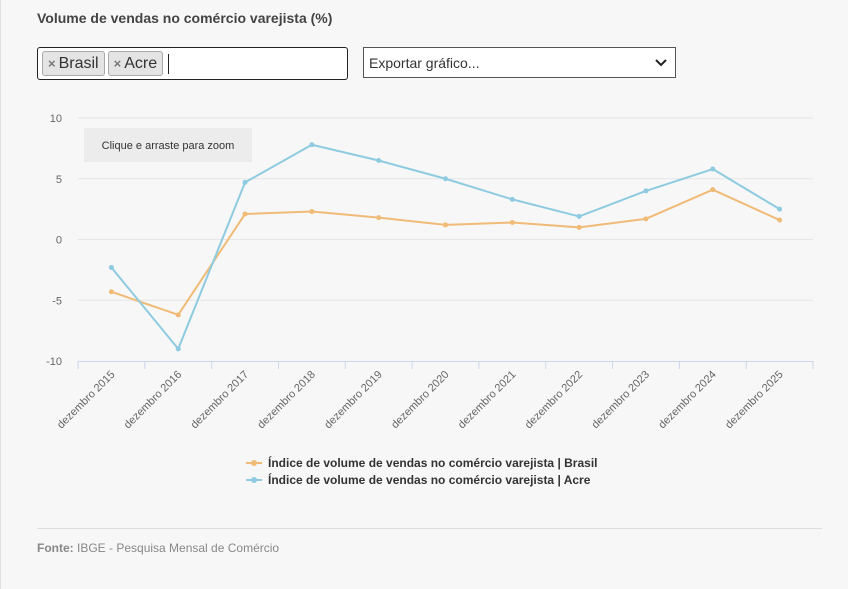 This screenshot has height=589, width=848. I want to click on text-caret, so click(169, 63).